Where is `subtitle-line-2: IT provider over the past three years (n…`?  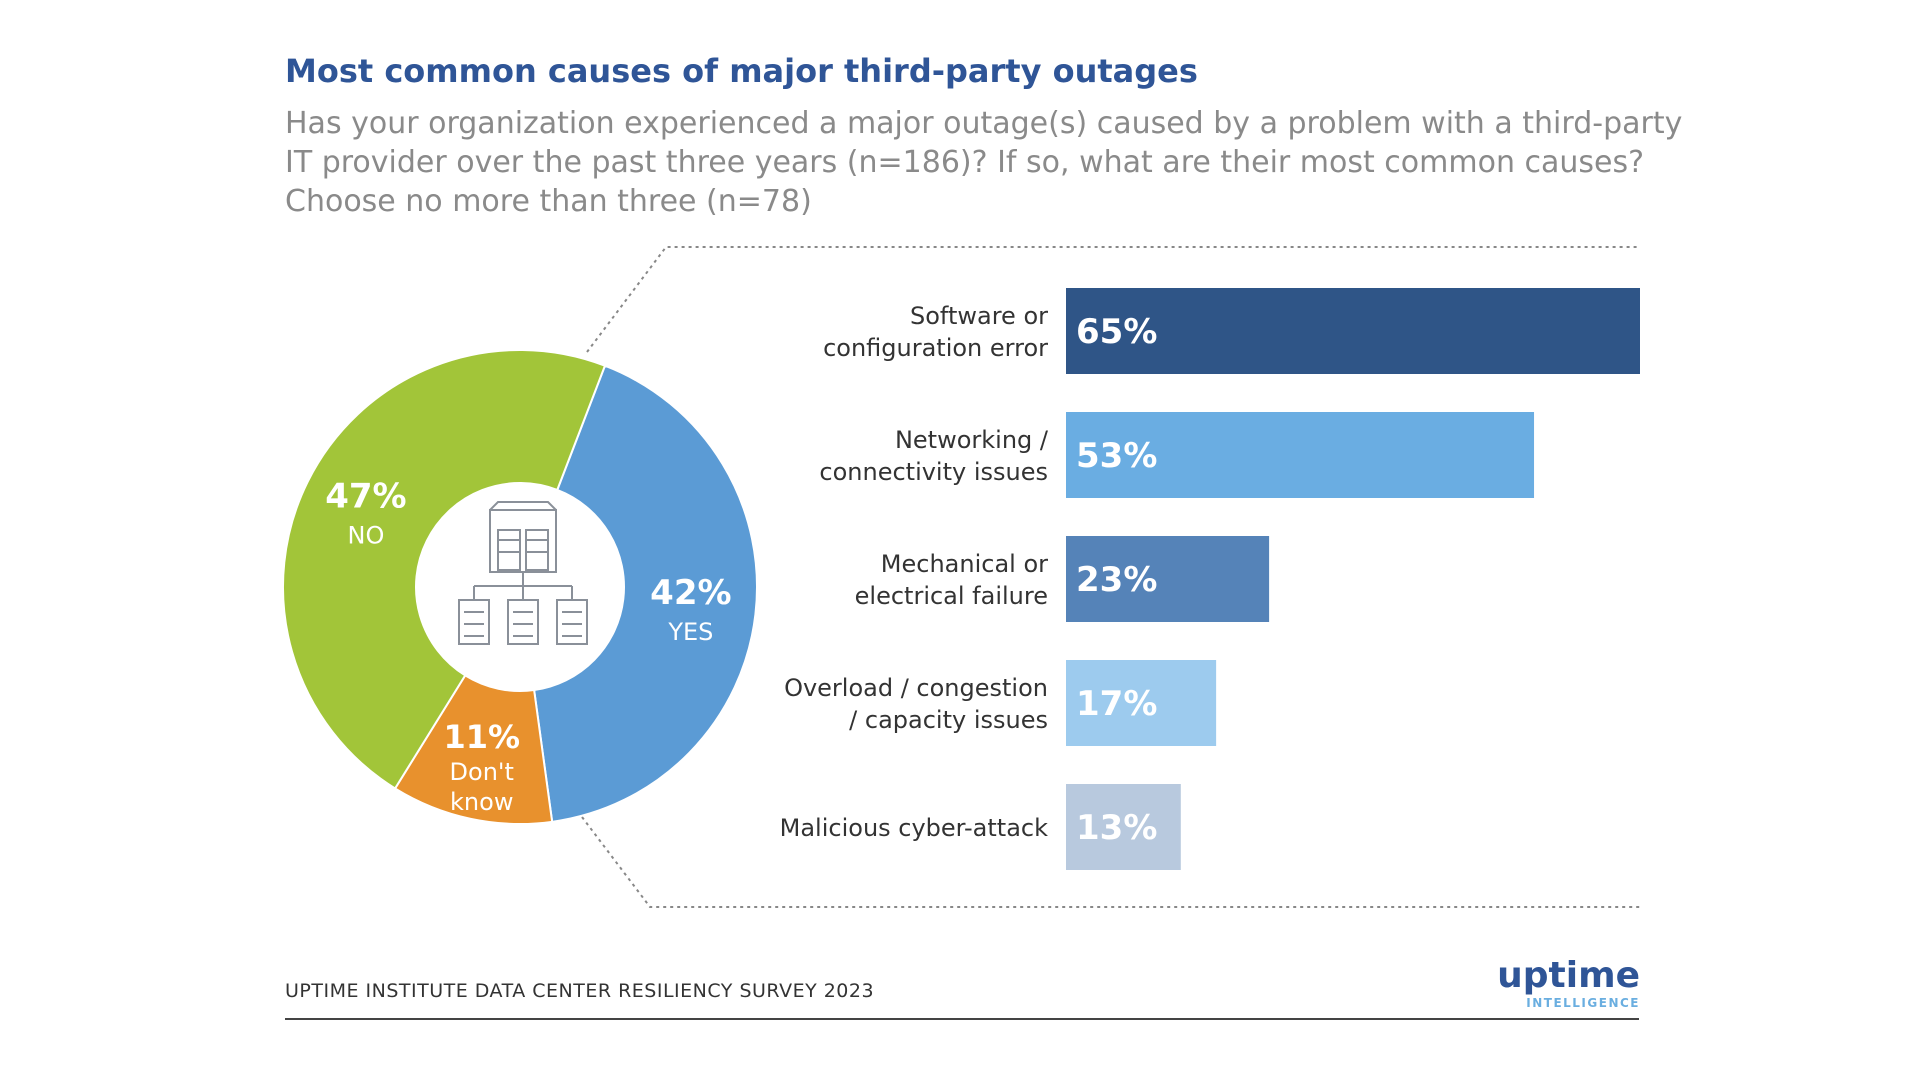
subtitle-line-2: IT provider over the past three years (n… is located at coordinates (965, 162).